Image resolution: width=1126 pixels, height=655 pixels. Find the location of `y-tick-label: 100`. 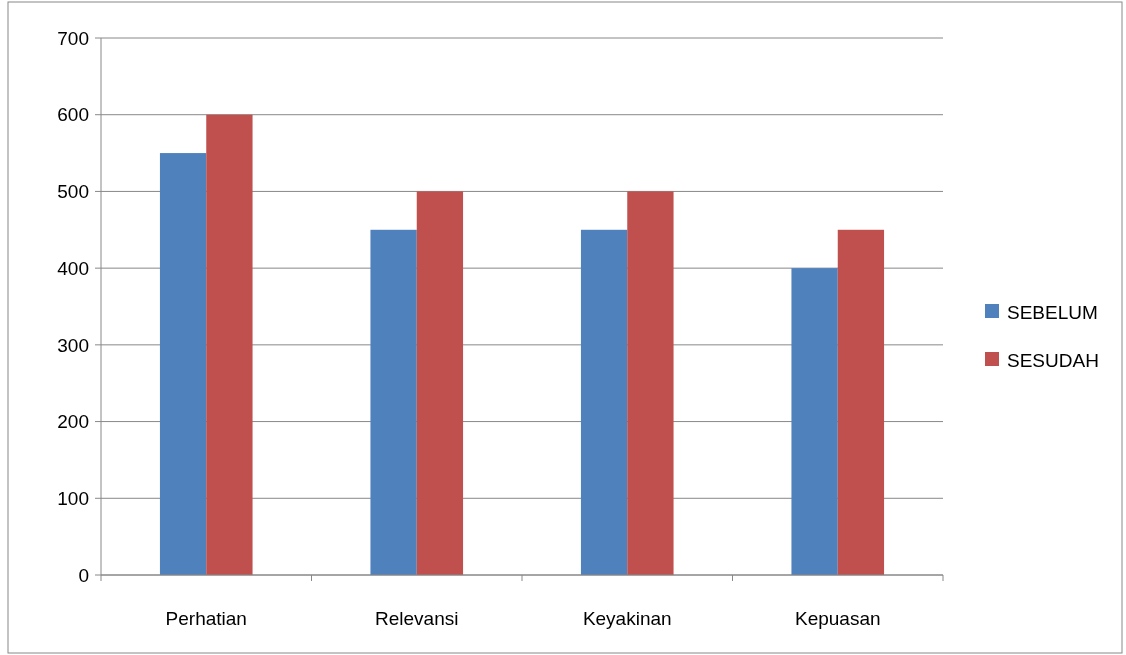

y-tick-label: 100 is located at coordinates (73, 498).